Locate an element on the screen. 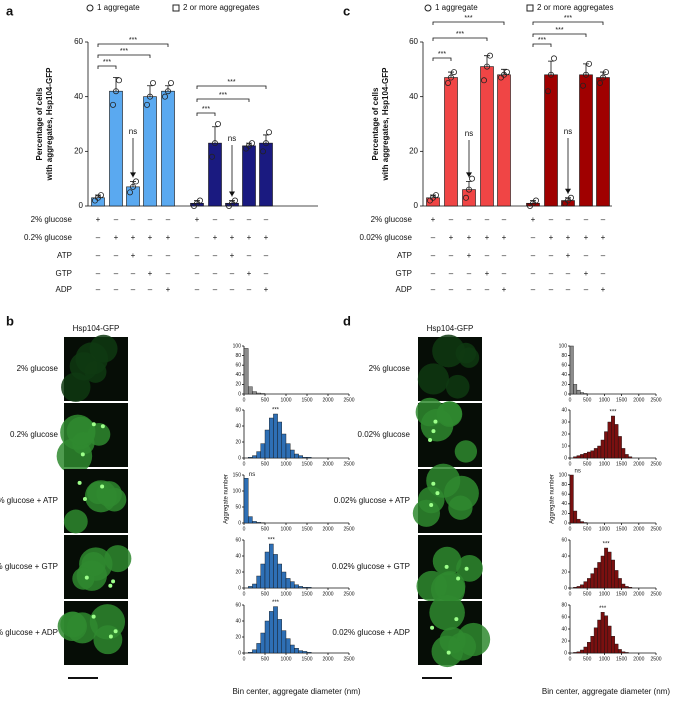  aggregate is located at coordinates (437, 493).